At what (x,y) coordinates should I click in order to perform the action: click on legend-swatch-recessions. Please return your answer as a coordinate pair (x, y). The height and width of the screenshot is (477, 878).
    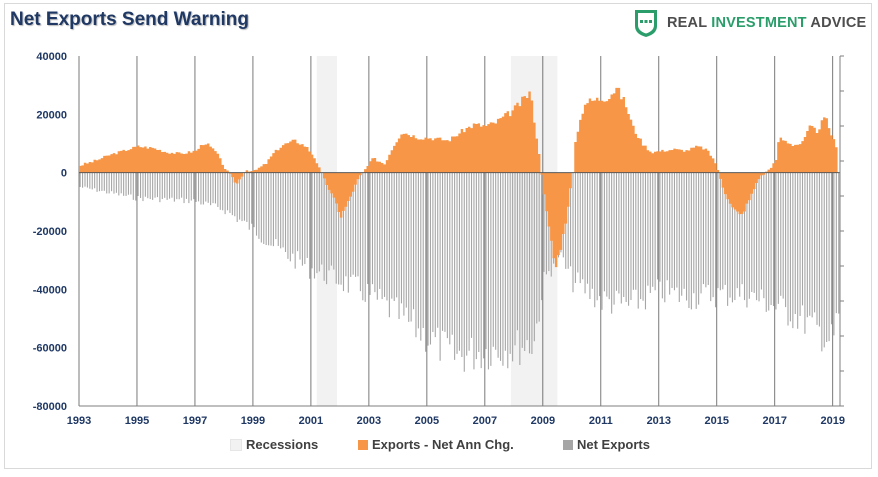
    Looking at the image, I should click on (236, 444).